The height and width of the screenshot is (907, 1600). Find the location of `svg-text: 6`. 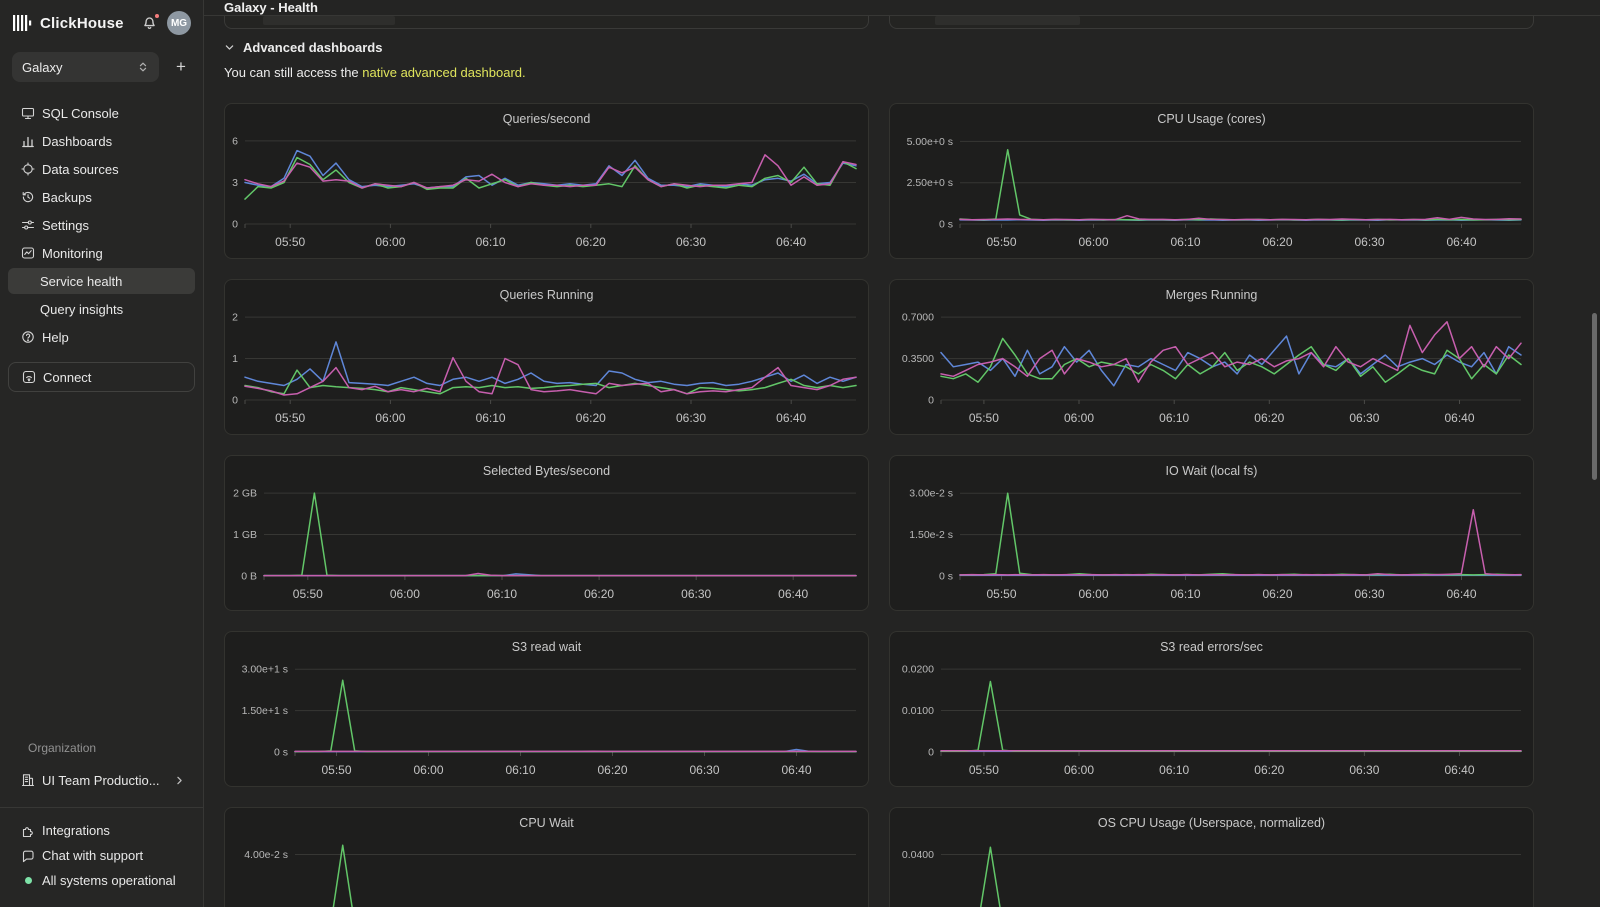

svg-text: 6 is located at coordinates (235, 141).